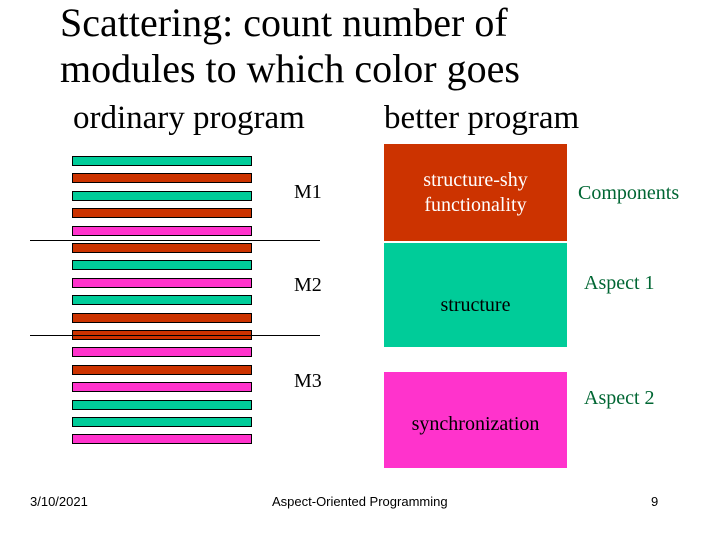  What do you see at coordinates (308, 285) in the screenshot?
I see `module-label-m2: M2` at bounding box center [308, 285].